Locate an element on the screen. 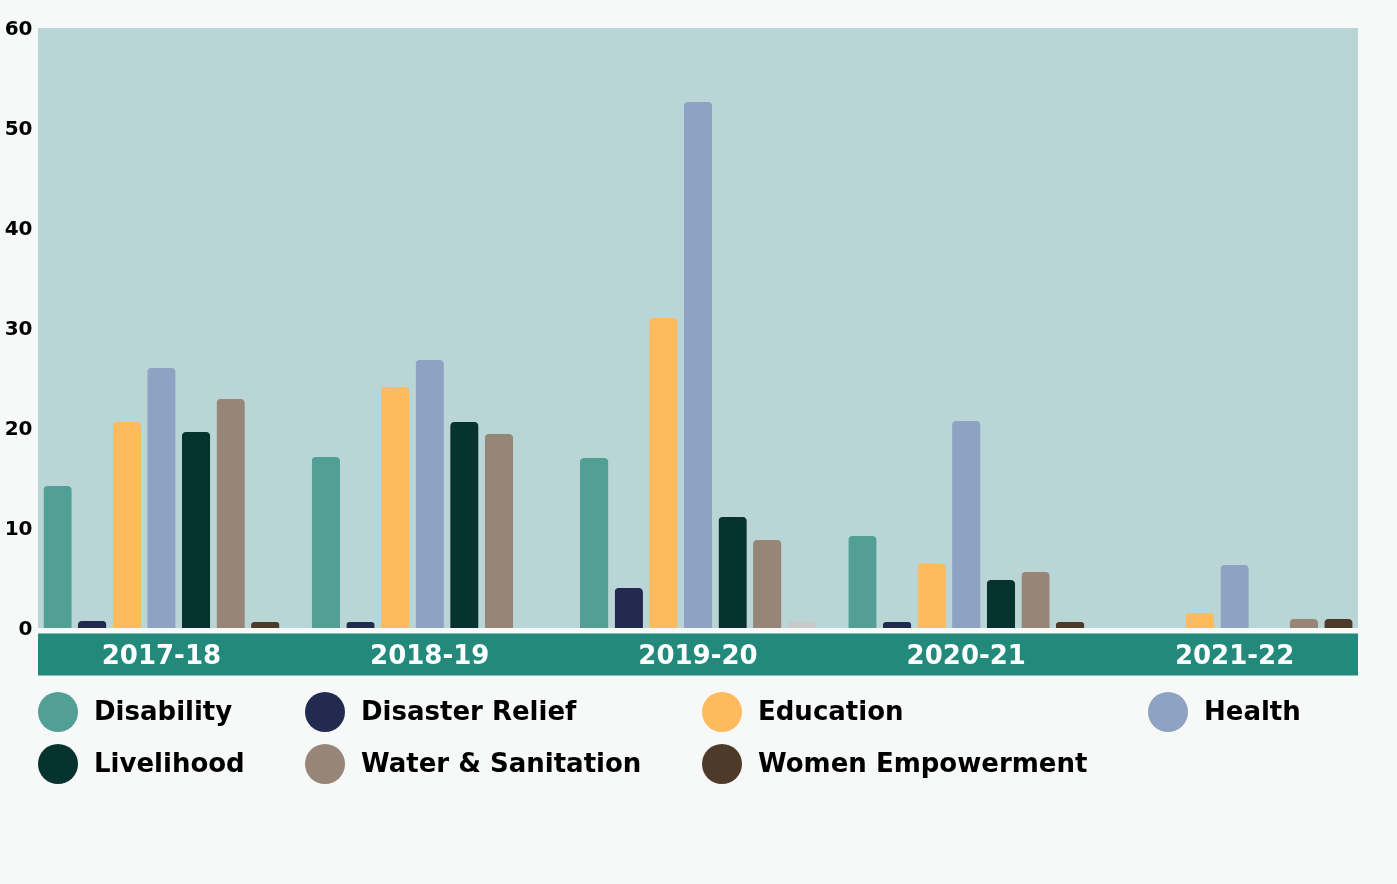 The height and width of the screenshot is (884, 1397). legend-label: Education is located at coordinates (831, 711).